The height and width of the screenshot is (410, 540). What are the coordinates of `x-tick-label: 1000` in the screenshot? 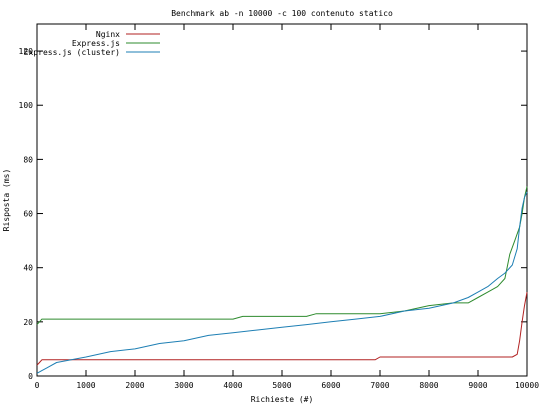 It's located at (85, 385).